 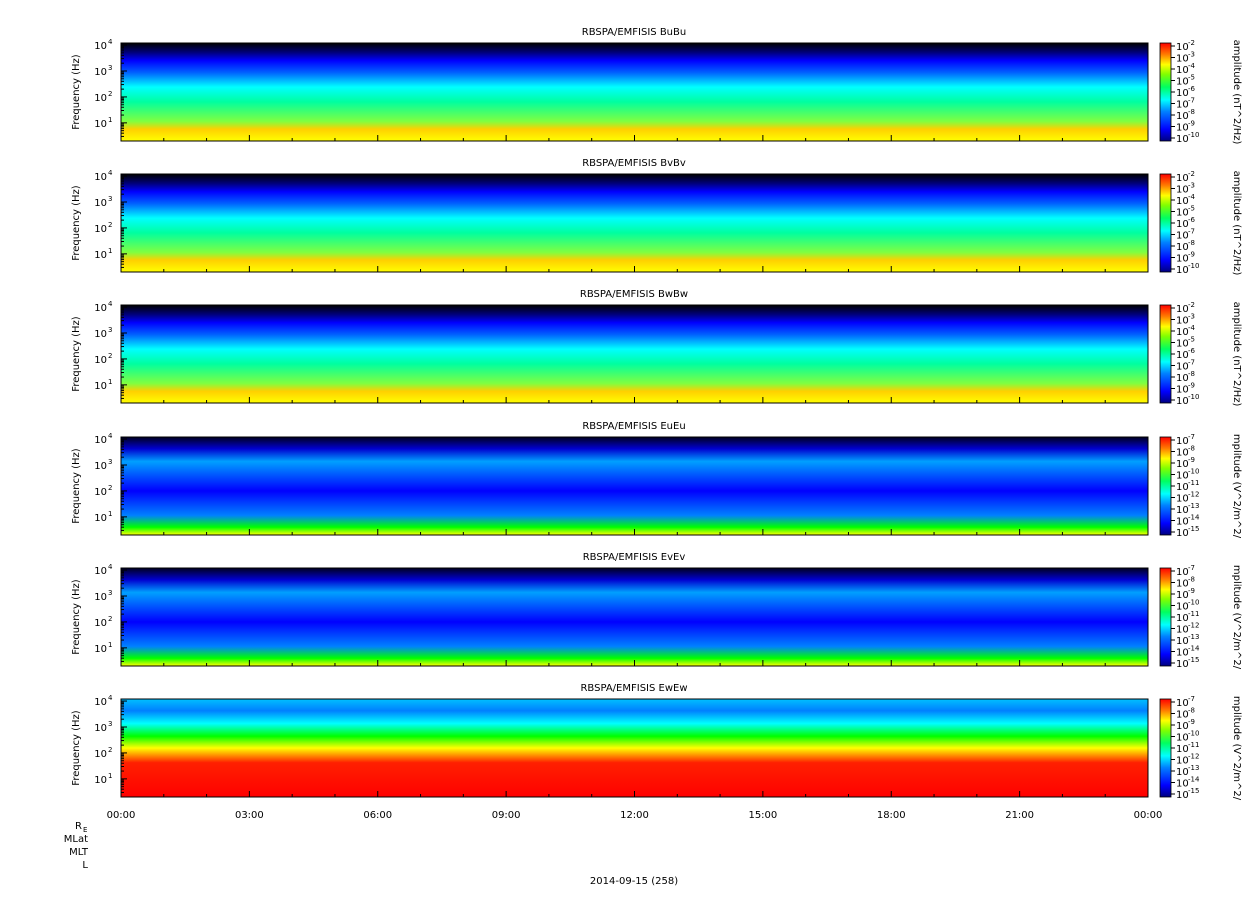 What do you see at coordinates (1191, 186) in the screenshot?
I see `colorbar-tick-exponent: -3` at bounding box center [1191, 186].